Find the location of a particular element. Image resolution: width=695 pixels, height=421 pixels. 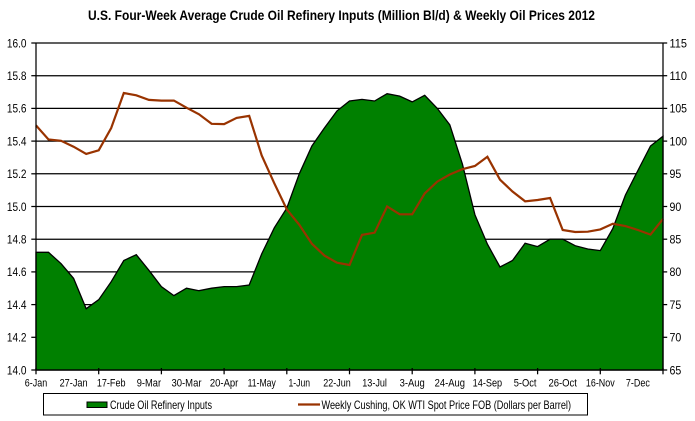

svg-text: 17-Feb is located at coordinates (111, 384).